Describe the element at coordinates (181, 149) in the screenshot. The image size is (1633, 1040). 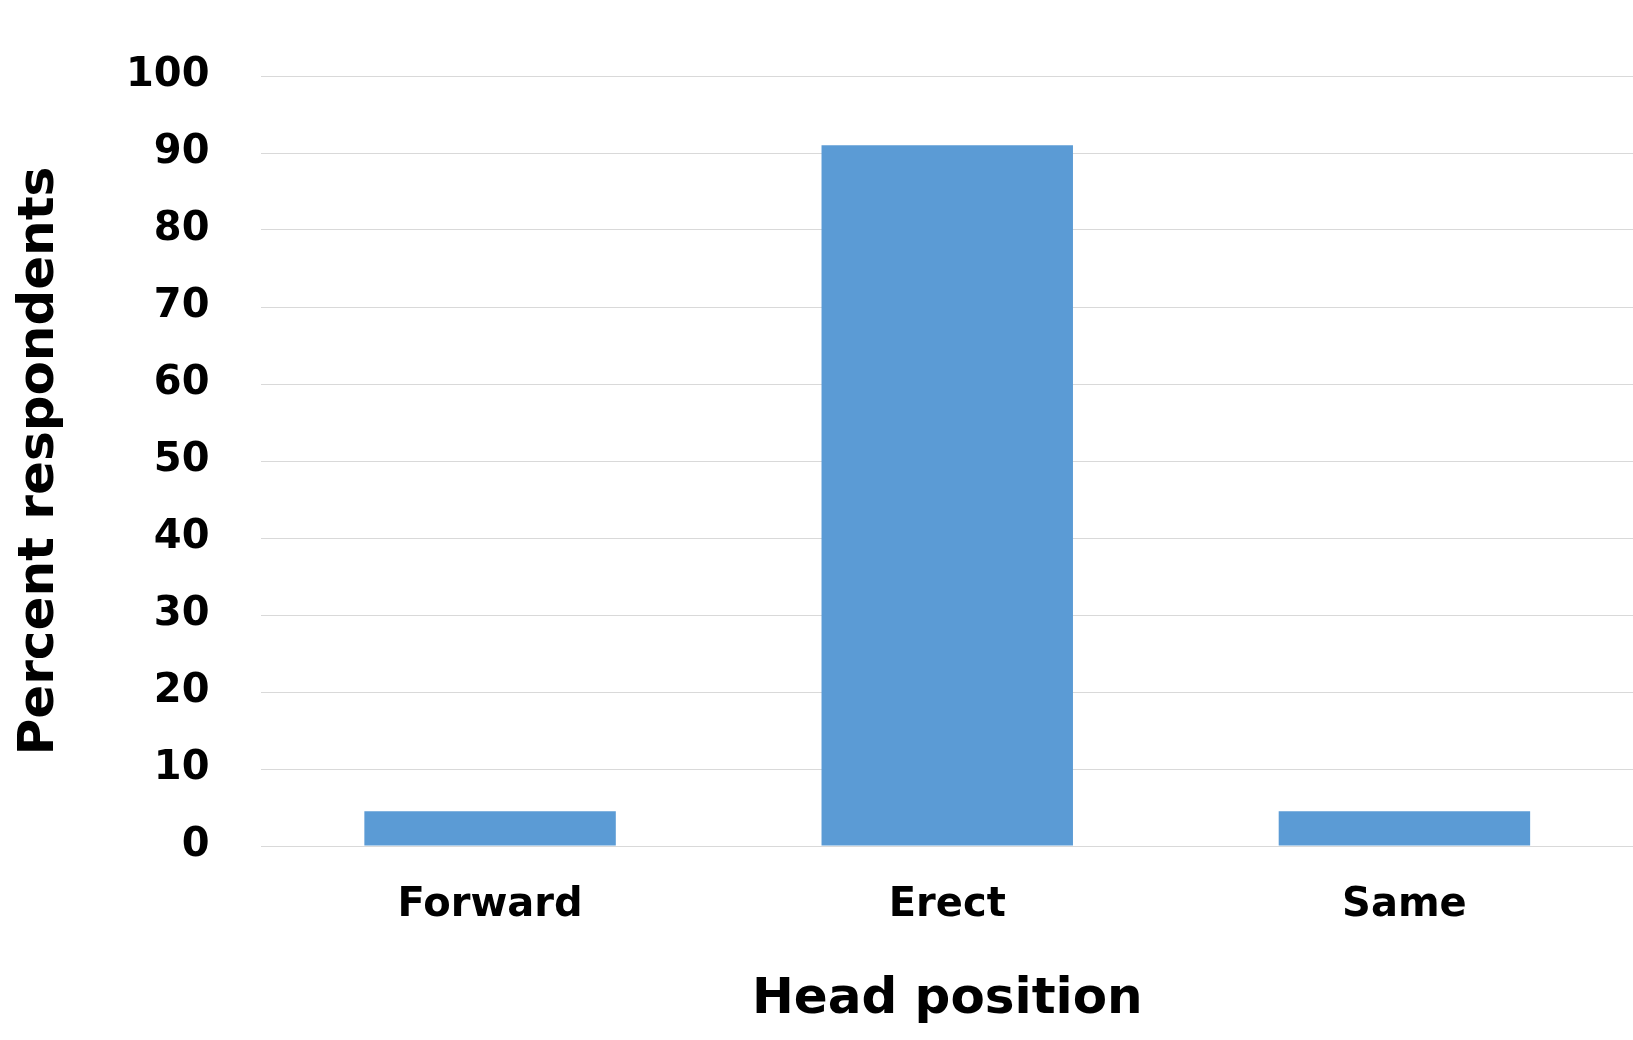
I see `y-tick-label: 90` at that location.